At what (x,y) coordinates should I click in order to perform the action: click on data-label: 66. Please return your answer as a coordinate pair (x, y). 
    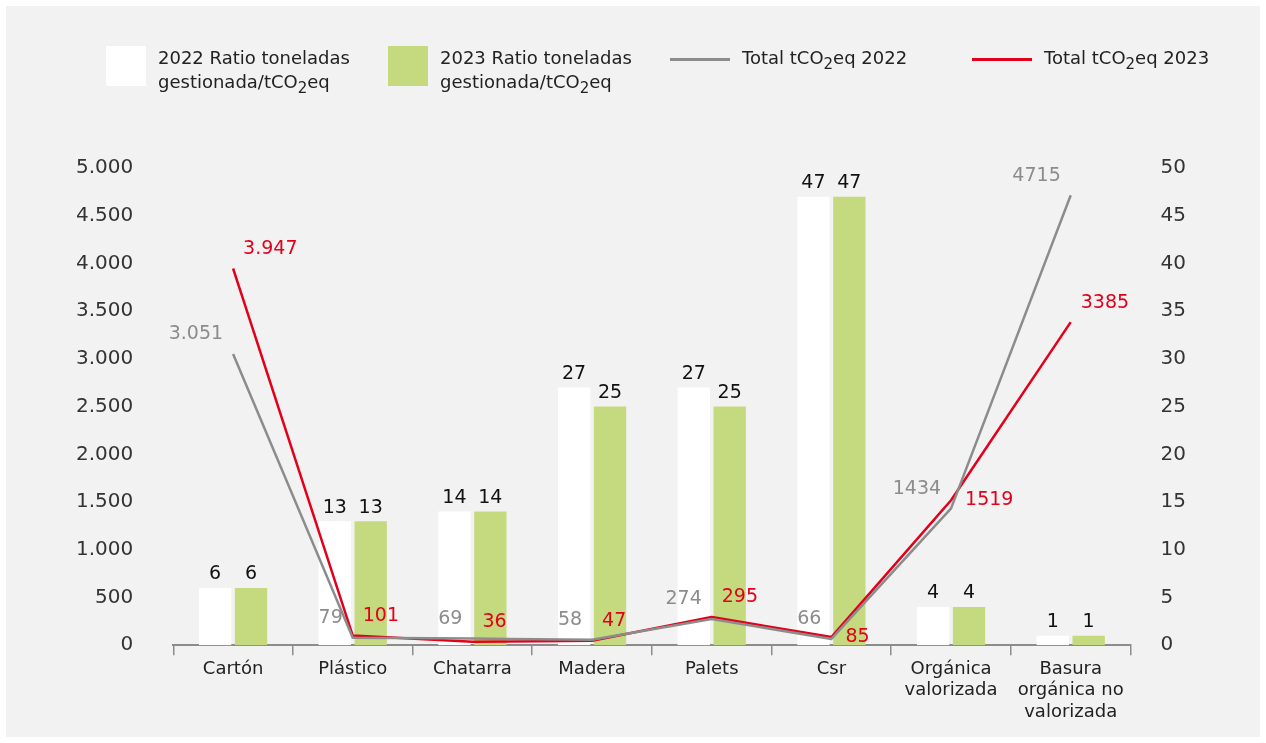
    Looking at the image, I should click on (809, 617).